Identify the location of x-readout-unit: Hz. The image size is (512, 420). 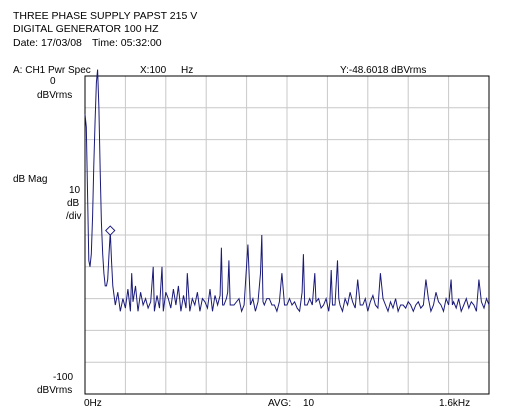
(187, 70).